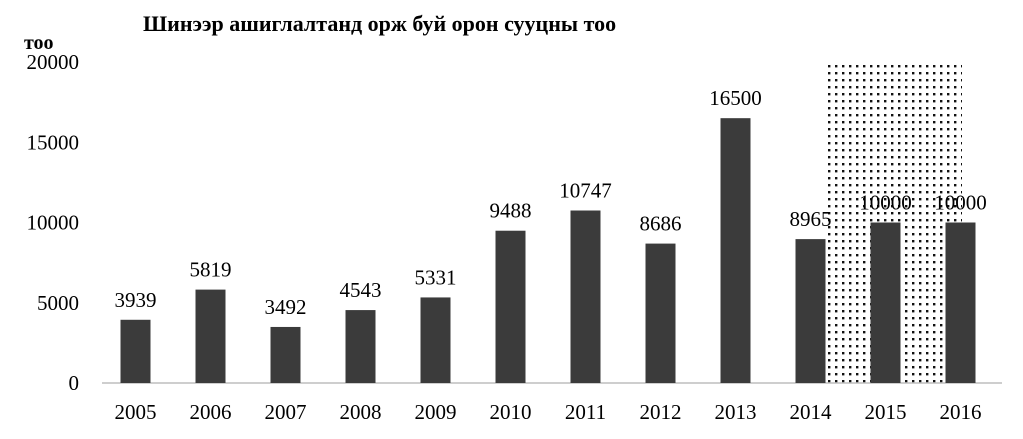 The height and width of the screenshot is (439, 1023). I want to click on x-tick-label: 2015, so click(886, 412).